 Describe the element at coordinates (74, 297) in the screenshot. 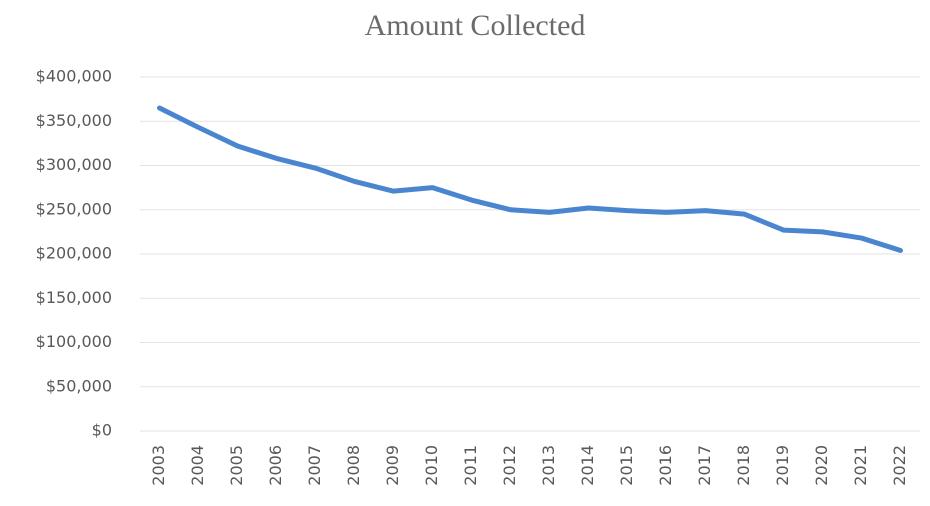

I see `y-tick-label: $150,000` at that location.